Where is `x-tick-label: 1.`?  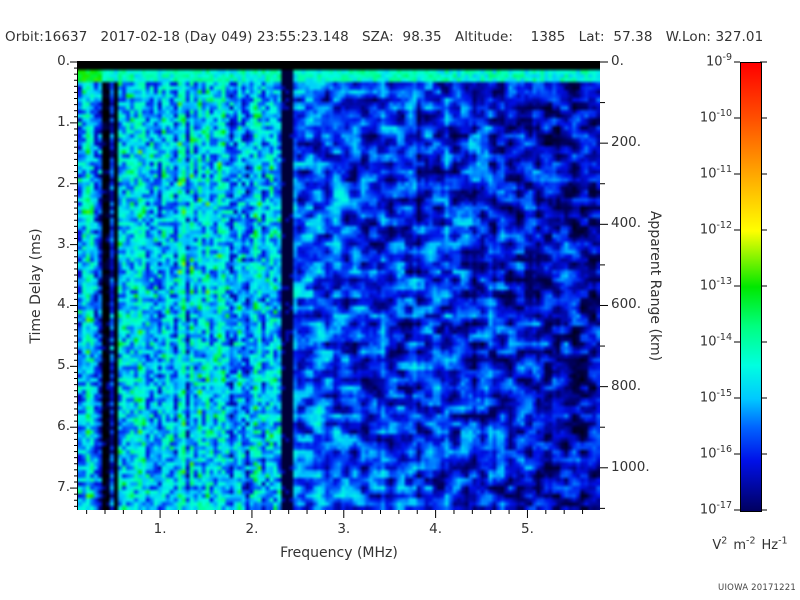 x-tick-label: 1. is located at coordinates (160, 529).